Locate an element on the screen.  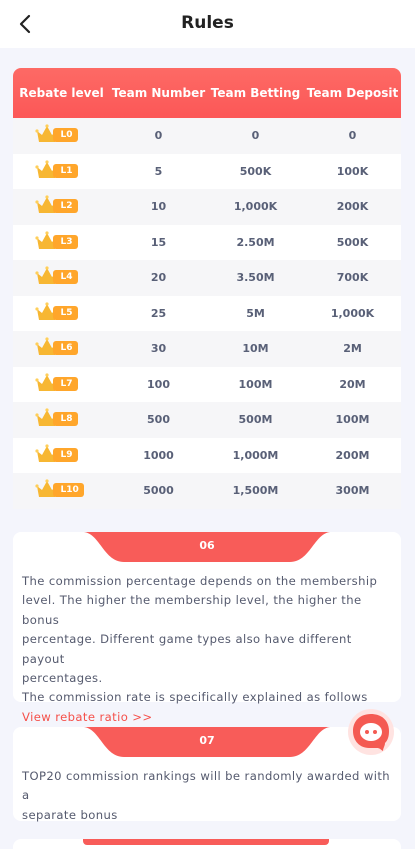
level-badge: L9 is located at coordinates (59, 454).